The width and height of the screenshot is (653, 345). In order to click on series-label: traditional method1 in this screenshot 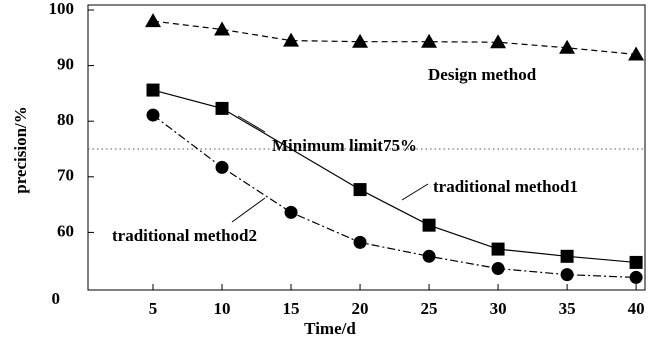, I will do `click(505, 186)`.